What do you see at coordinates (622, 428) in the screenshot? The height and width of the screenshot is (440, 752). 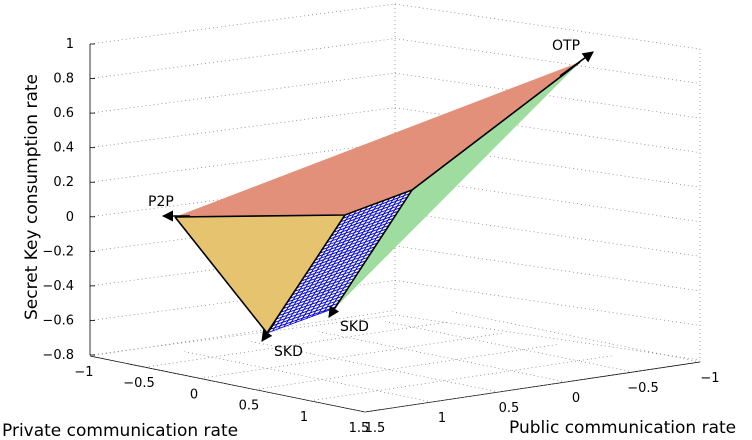 I see `y-axis-label: Public communication rate` at bounding box center [622, 428].